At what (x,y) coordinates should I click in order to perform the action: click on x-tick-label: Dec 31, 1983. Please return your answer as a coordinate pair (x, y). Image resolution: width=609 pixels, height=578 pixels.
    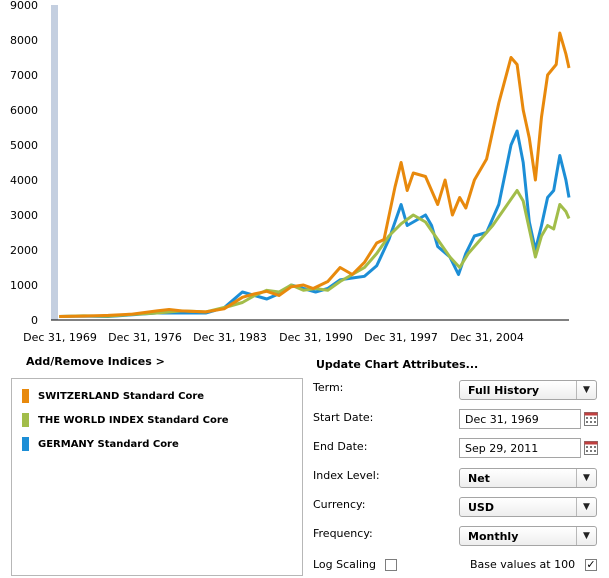
    Looking at the image, I should click on (230, 337).